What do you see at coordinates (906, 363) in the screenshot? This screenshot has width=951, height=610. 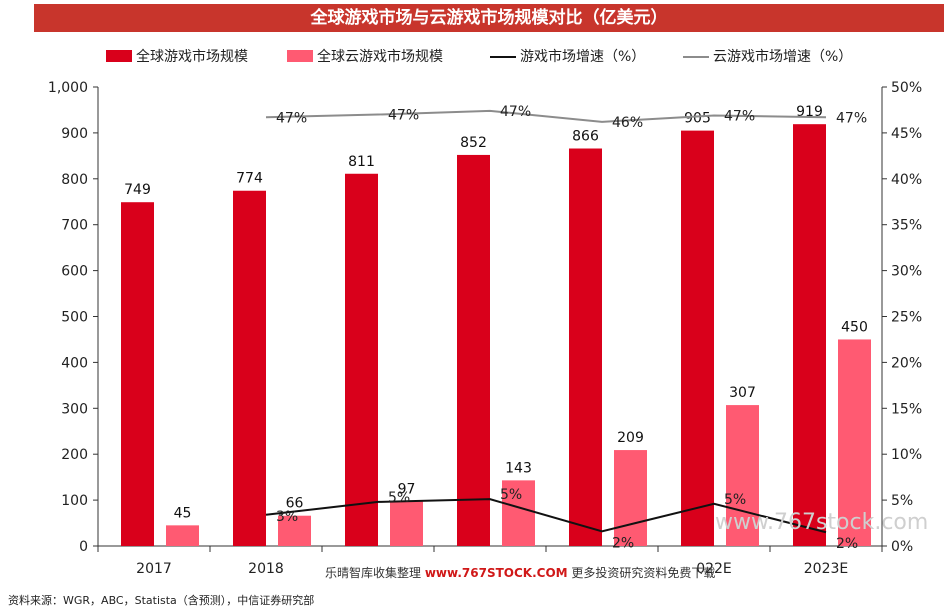 I see `y-tick-label-right: 20%` at bounding box center [906, 363].